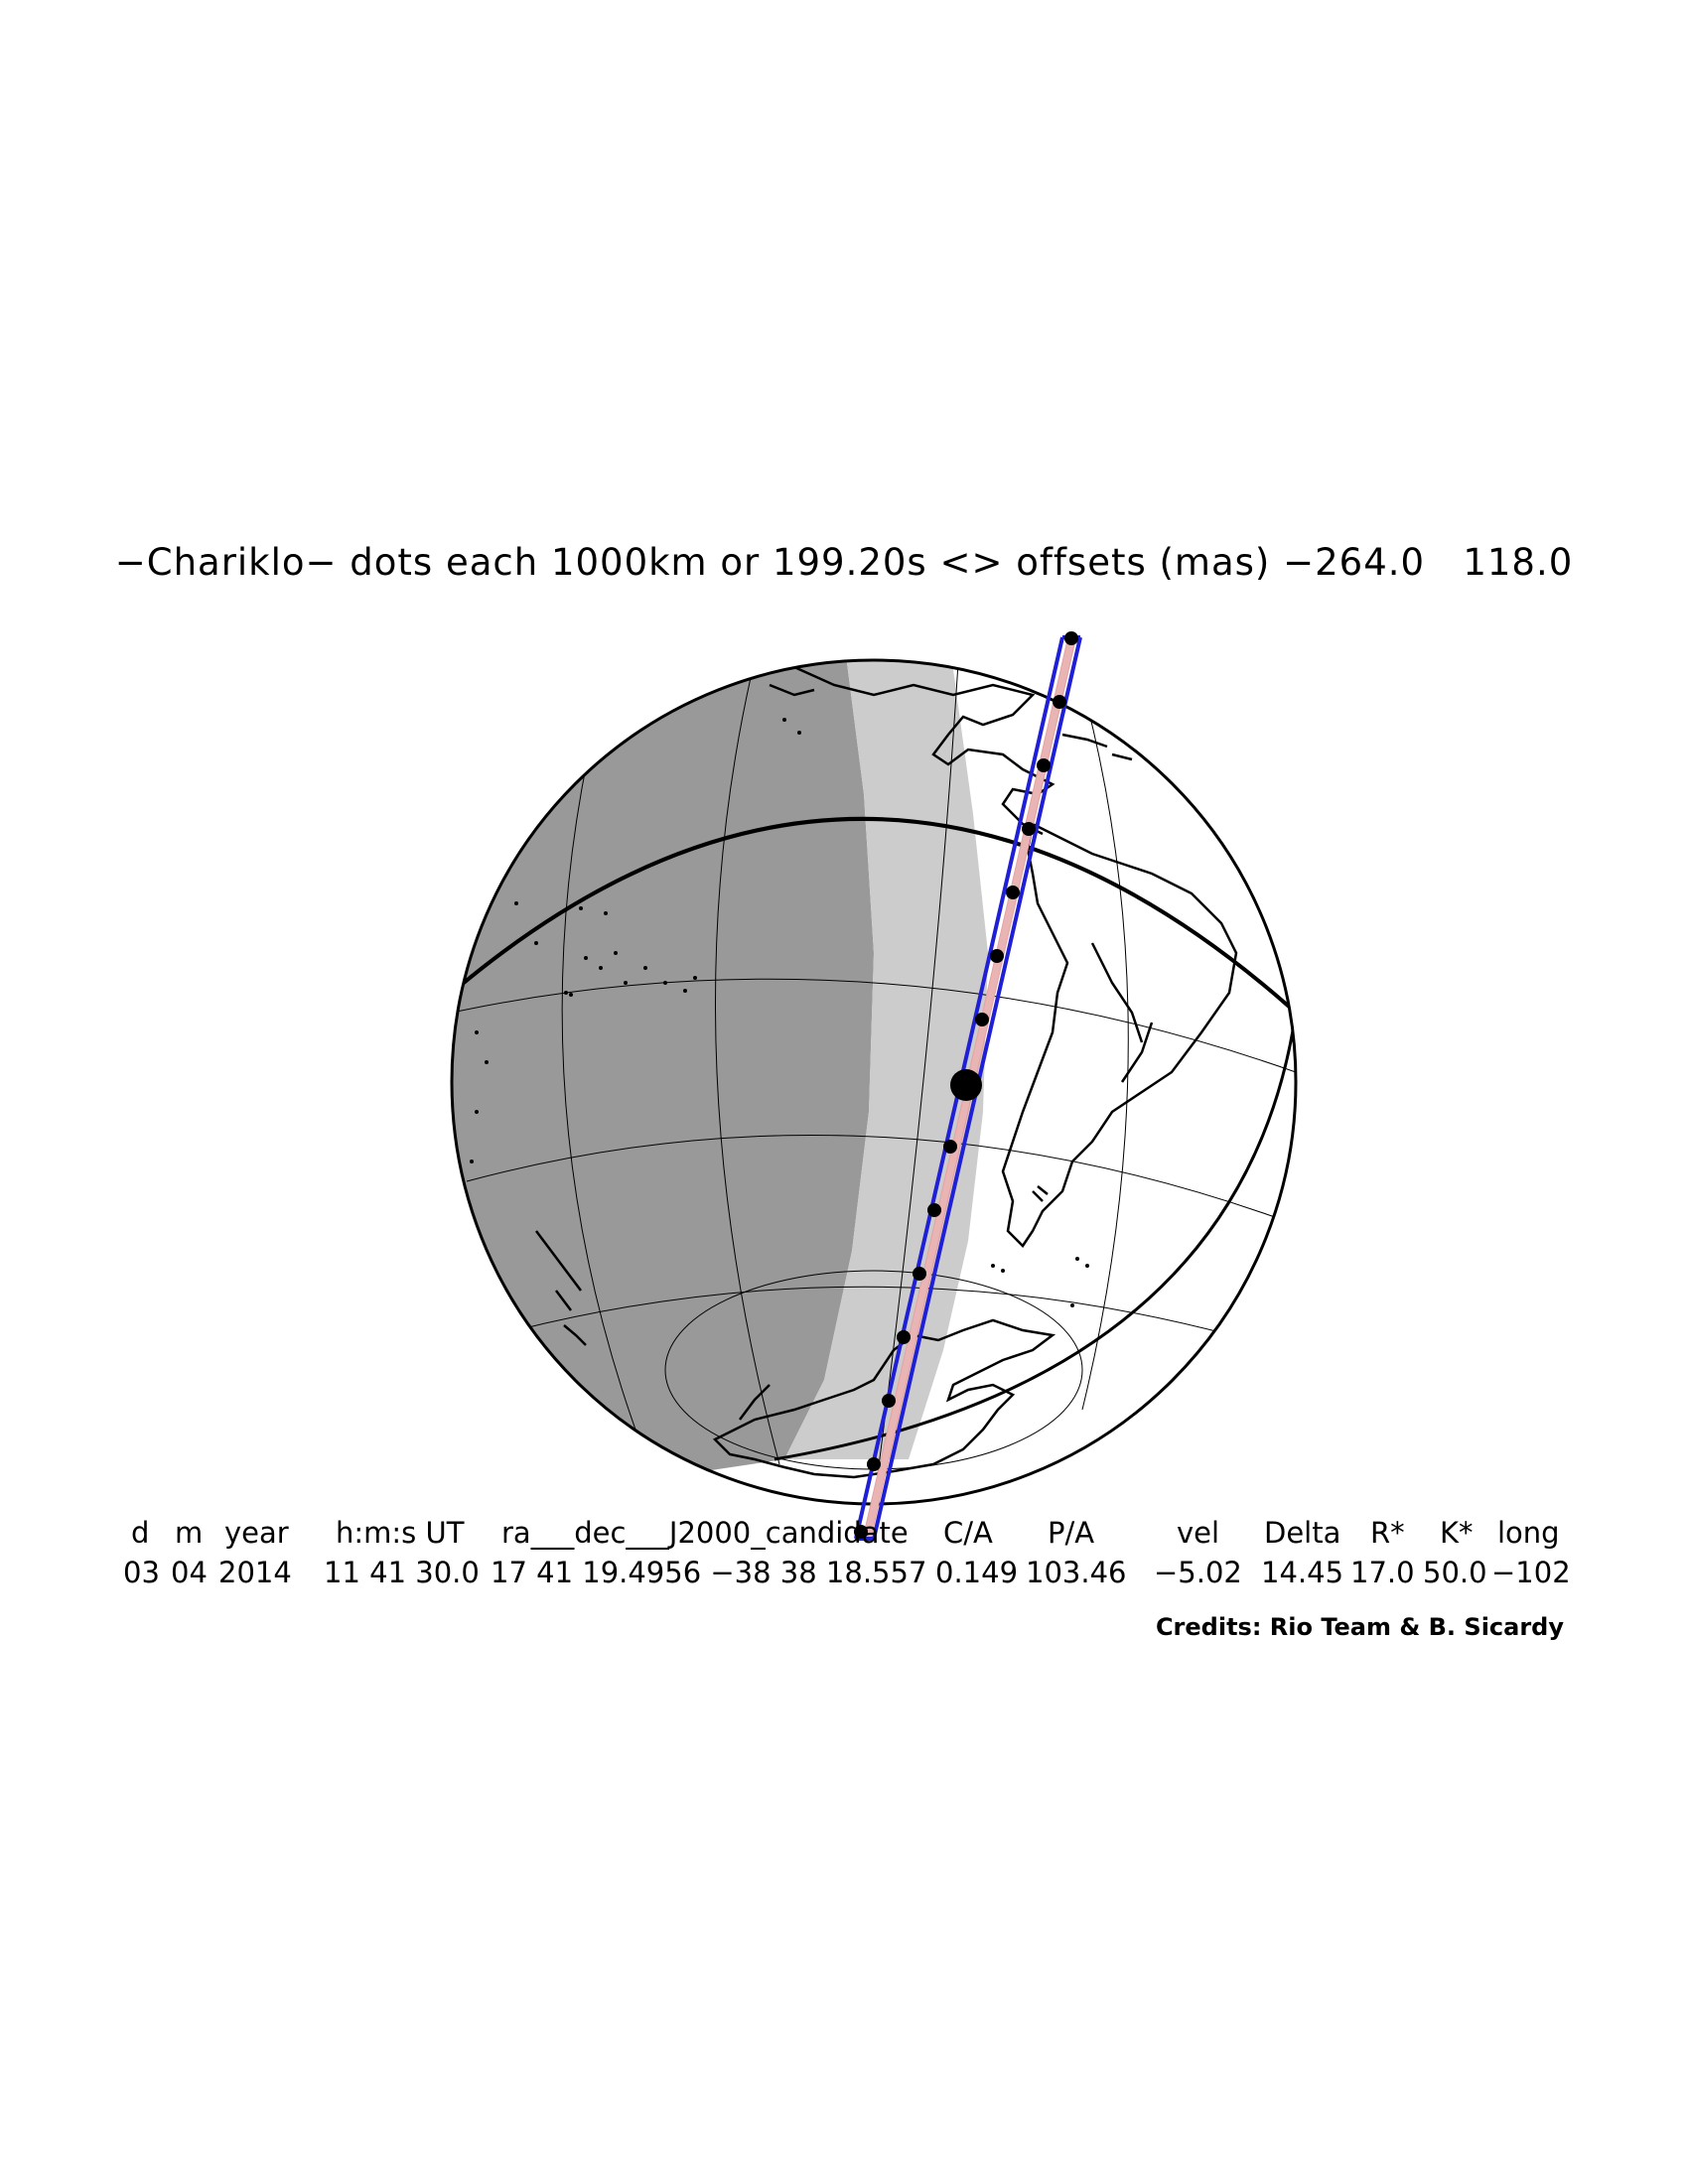  What do you see at coordinates (141, 1572) in the screenshot?
I see `val-d: 03` at bounding box center [141, 1572].